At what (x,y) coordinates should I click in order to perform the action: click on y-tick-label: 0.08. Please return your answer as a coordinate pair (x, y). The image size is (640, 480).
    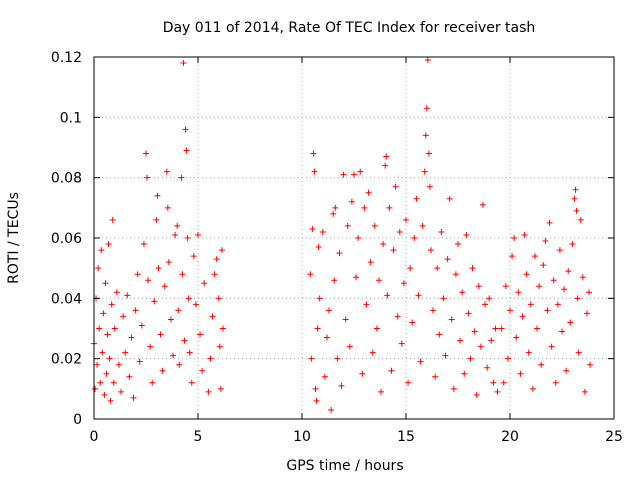
    Looking at the image, I should click on (66, 179).